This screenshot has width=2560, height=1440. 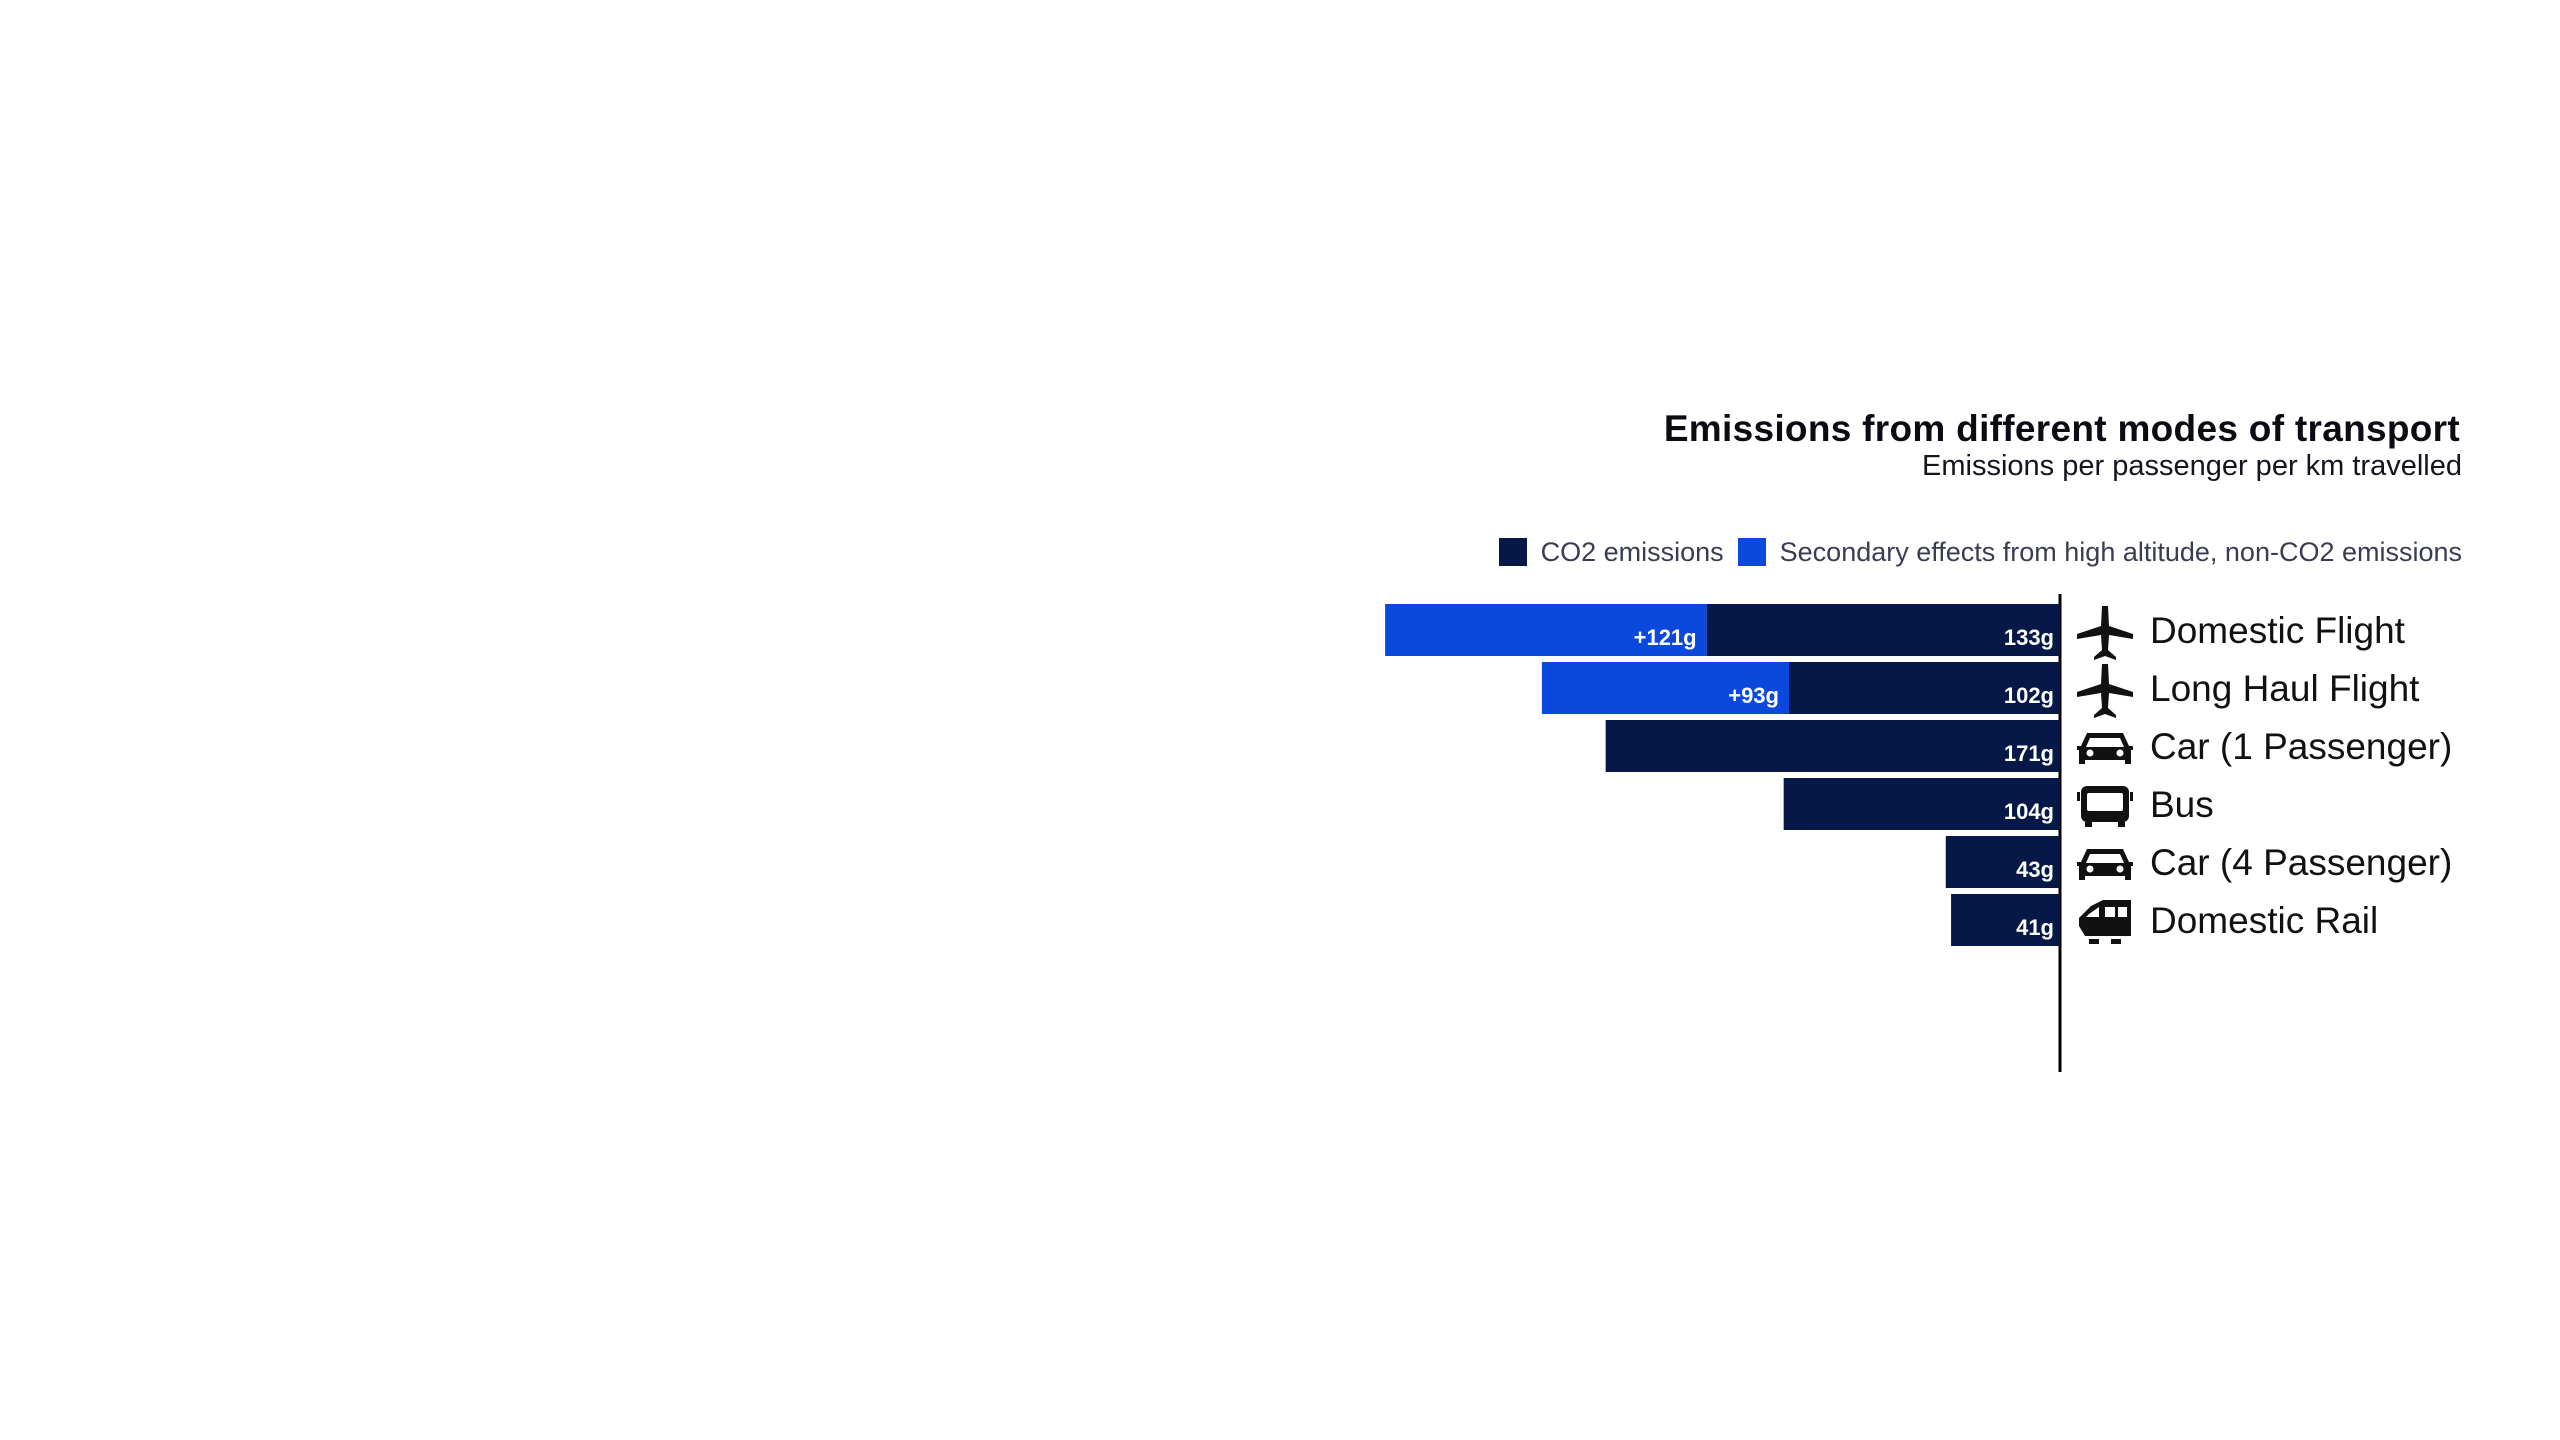 I want to click on chart-subtitle: Emissions per passenger per km travelled, so click(x=2192, y=466).